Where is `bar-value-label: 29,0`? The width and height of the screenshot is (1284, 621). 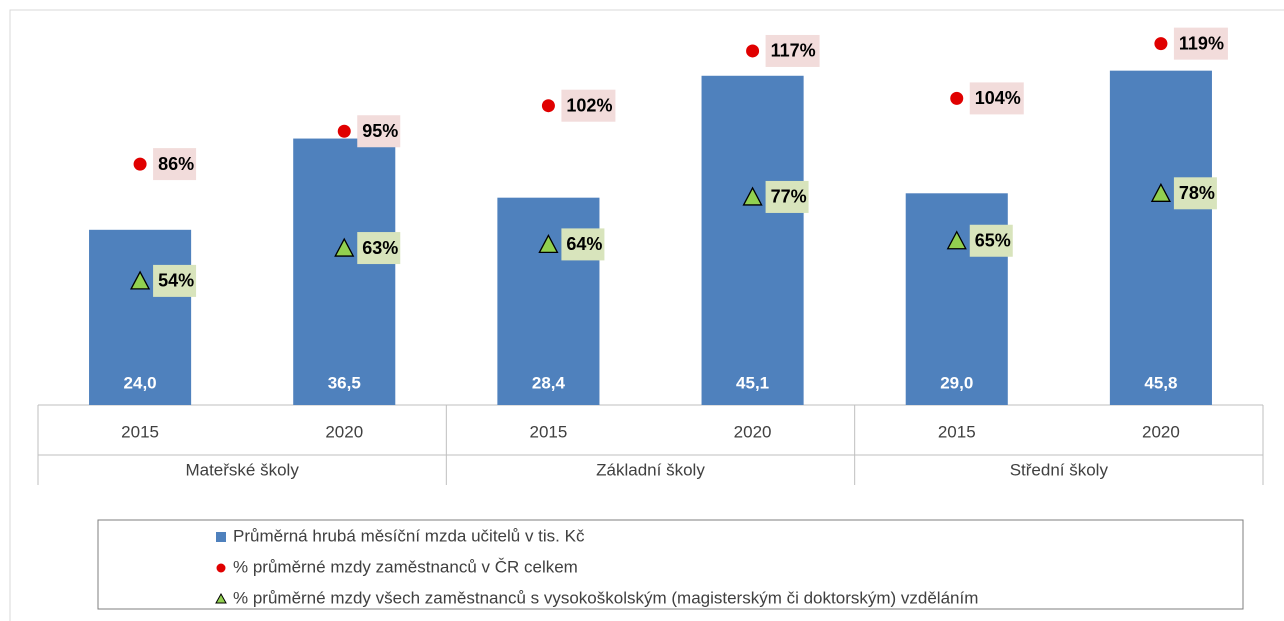 bar-value-label: 29,0 is located at coordinates (956, 382).